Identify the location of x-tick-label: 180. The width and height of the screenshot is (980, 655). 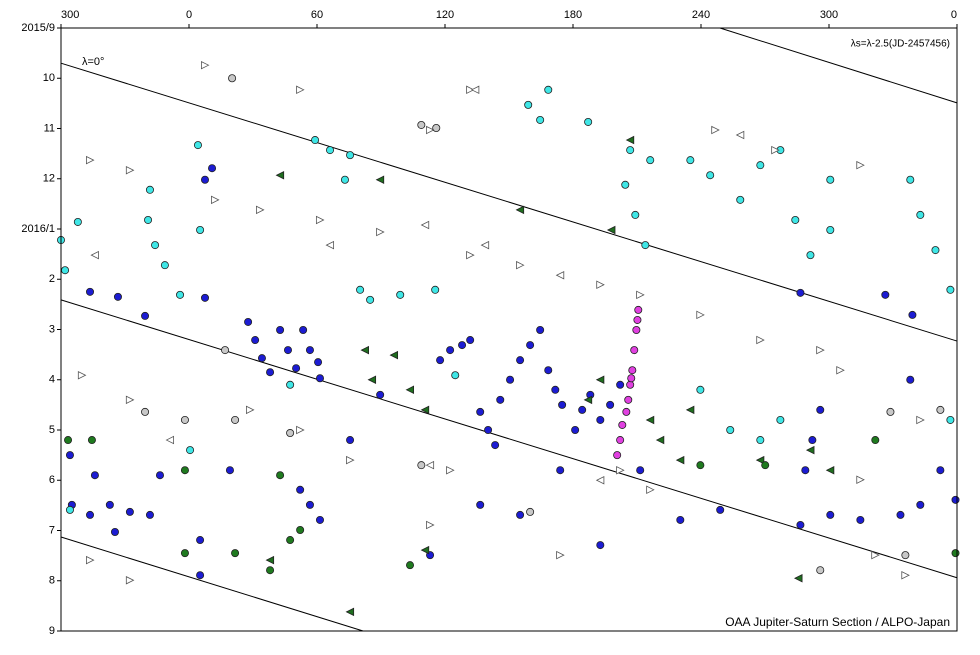
(573, 15).